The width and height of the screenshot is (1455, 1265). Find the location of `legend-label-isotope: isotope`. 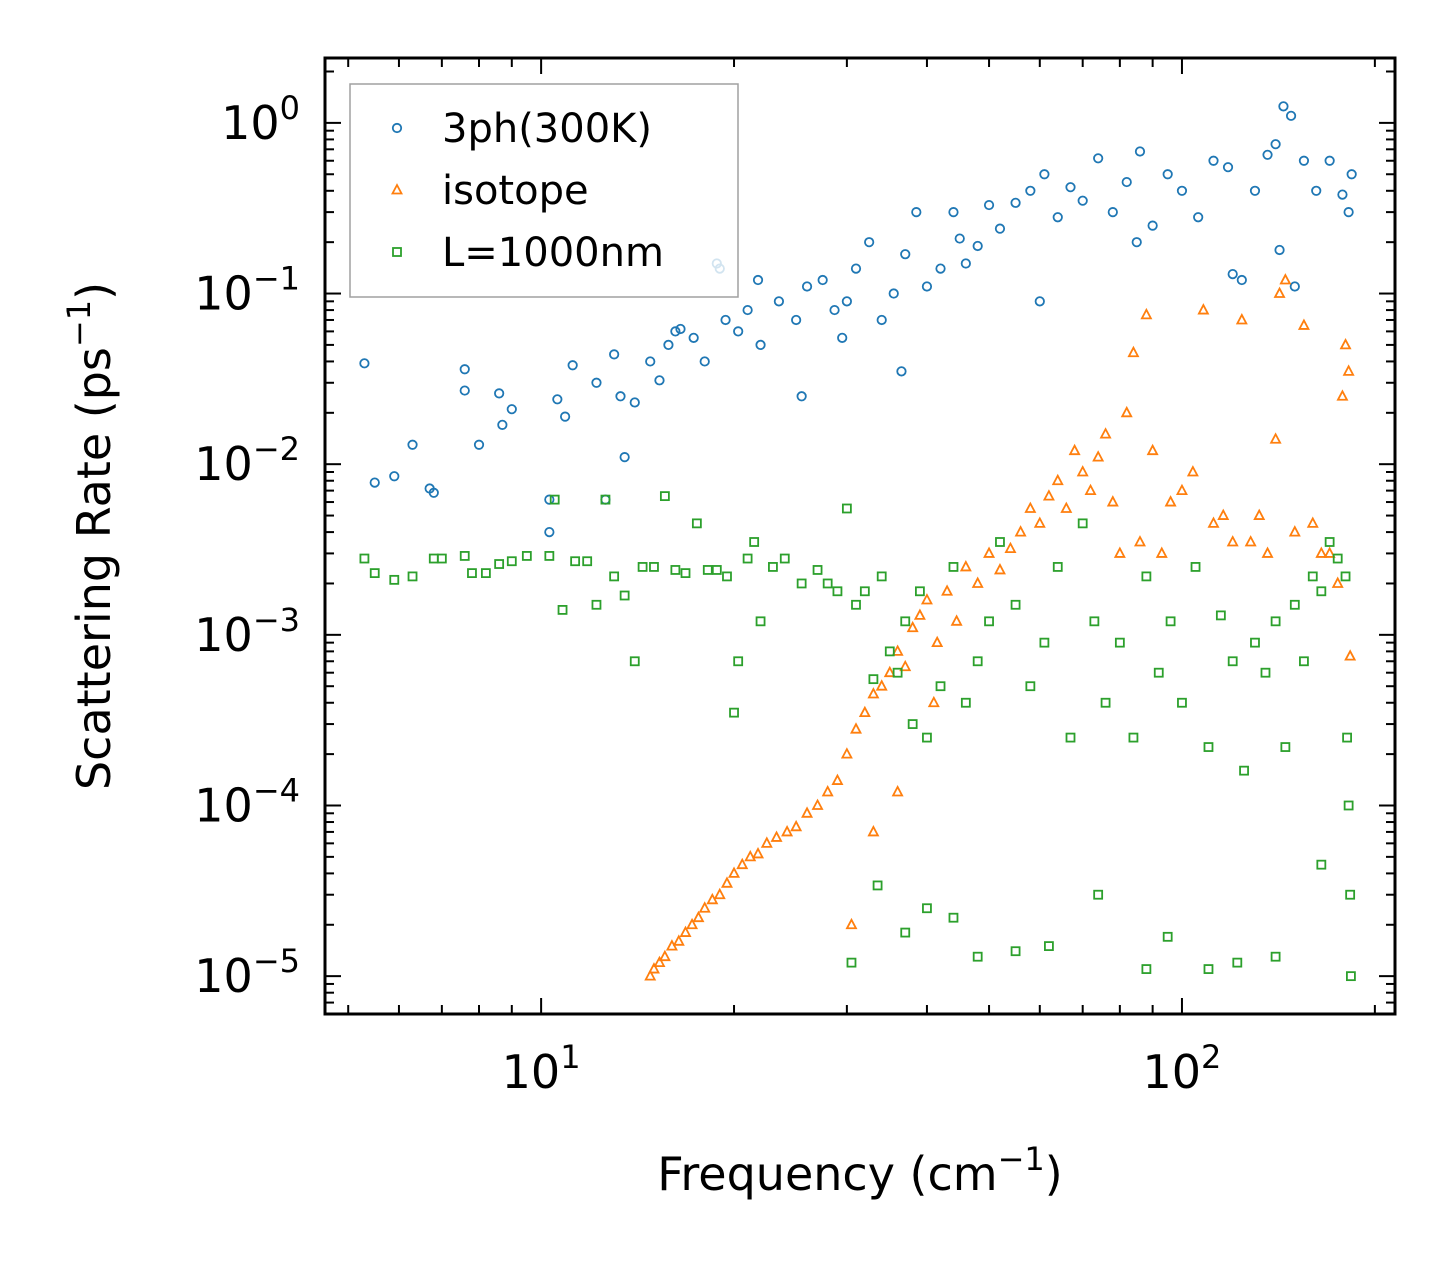

legend-label-isotope: isotope is located at coordinates (515, 191).